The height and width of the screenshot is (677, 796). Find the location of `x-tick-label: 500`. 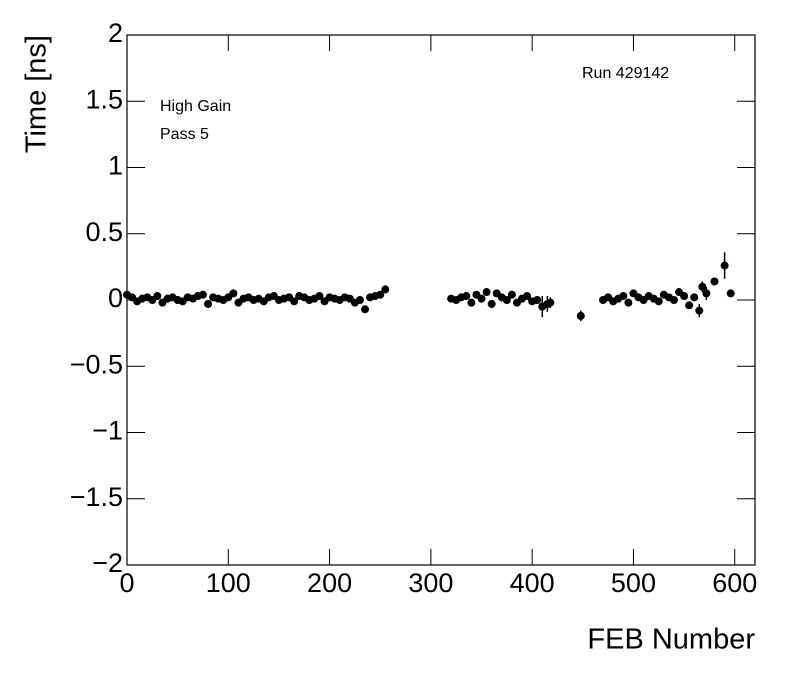

x-tick-label: 500 is located at coordinates (633, 583).